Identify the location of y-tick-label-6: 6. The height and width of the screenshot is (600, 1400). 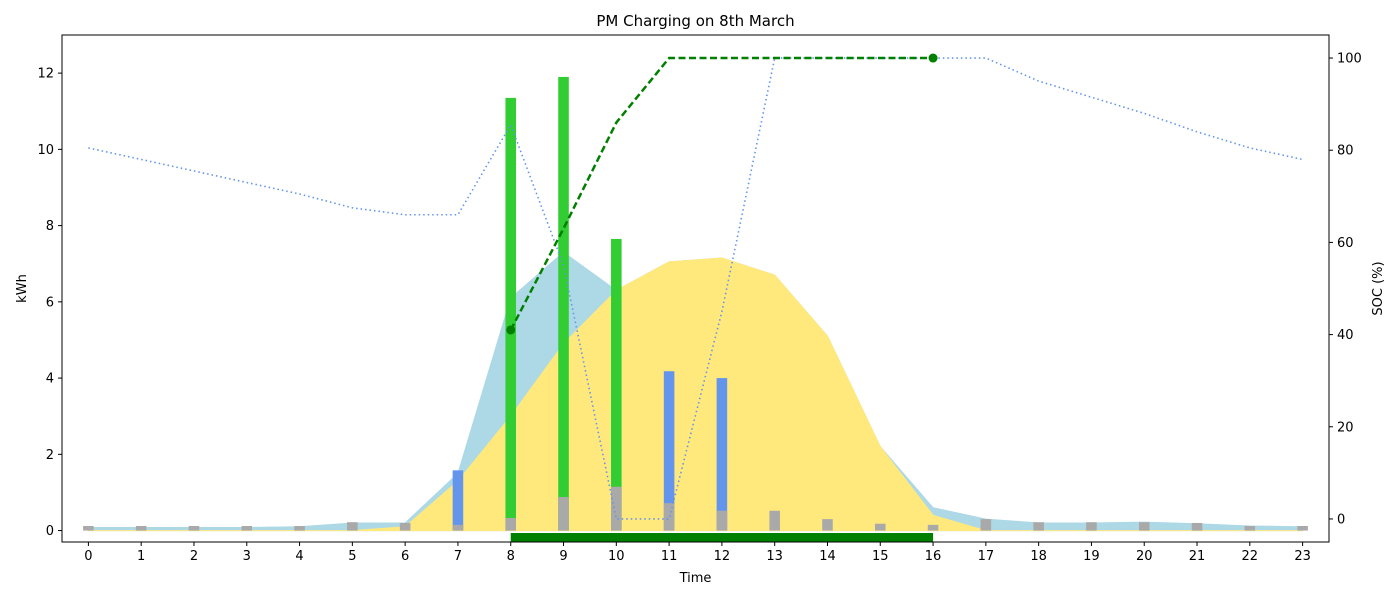
(50, 302).